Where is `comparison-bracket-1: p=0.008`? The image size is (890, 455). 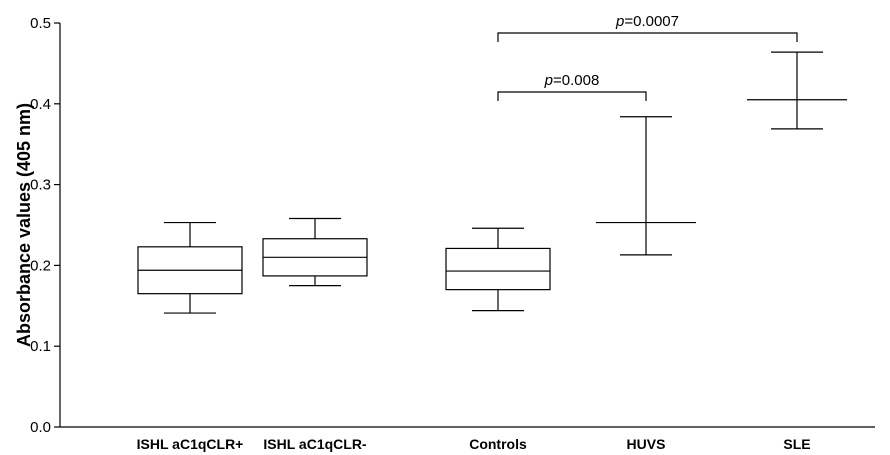
comparison-bracket-1: p=0.008 is located at coordinates (572, 86).